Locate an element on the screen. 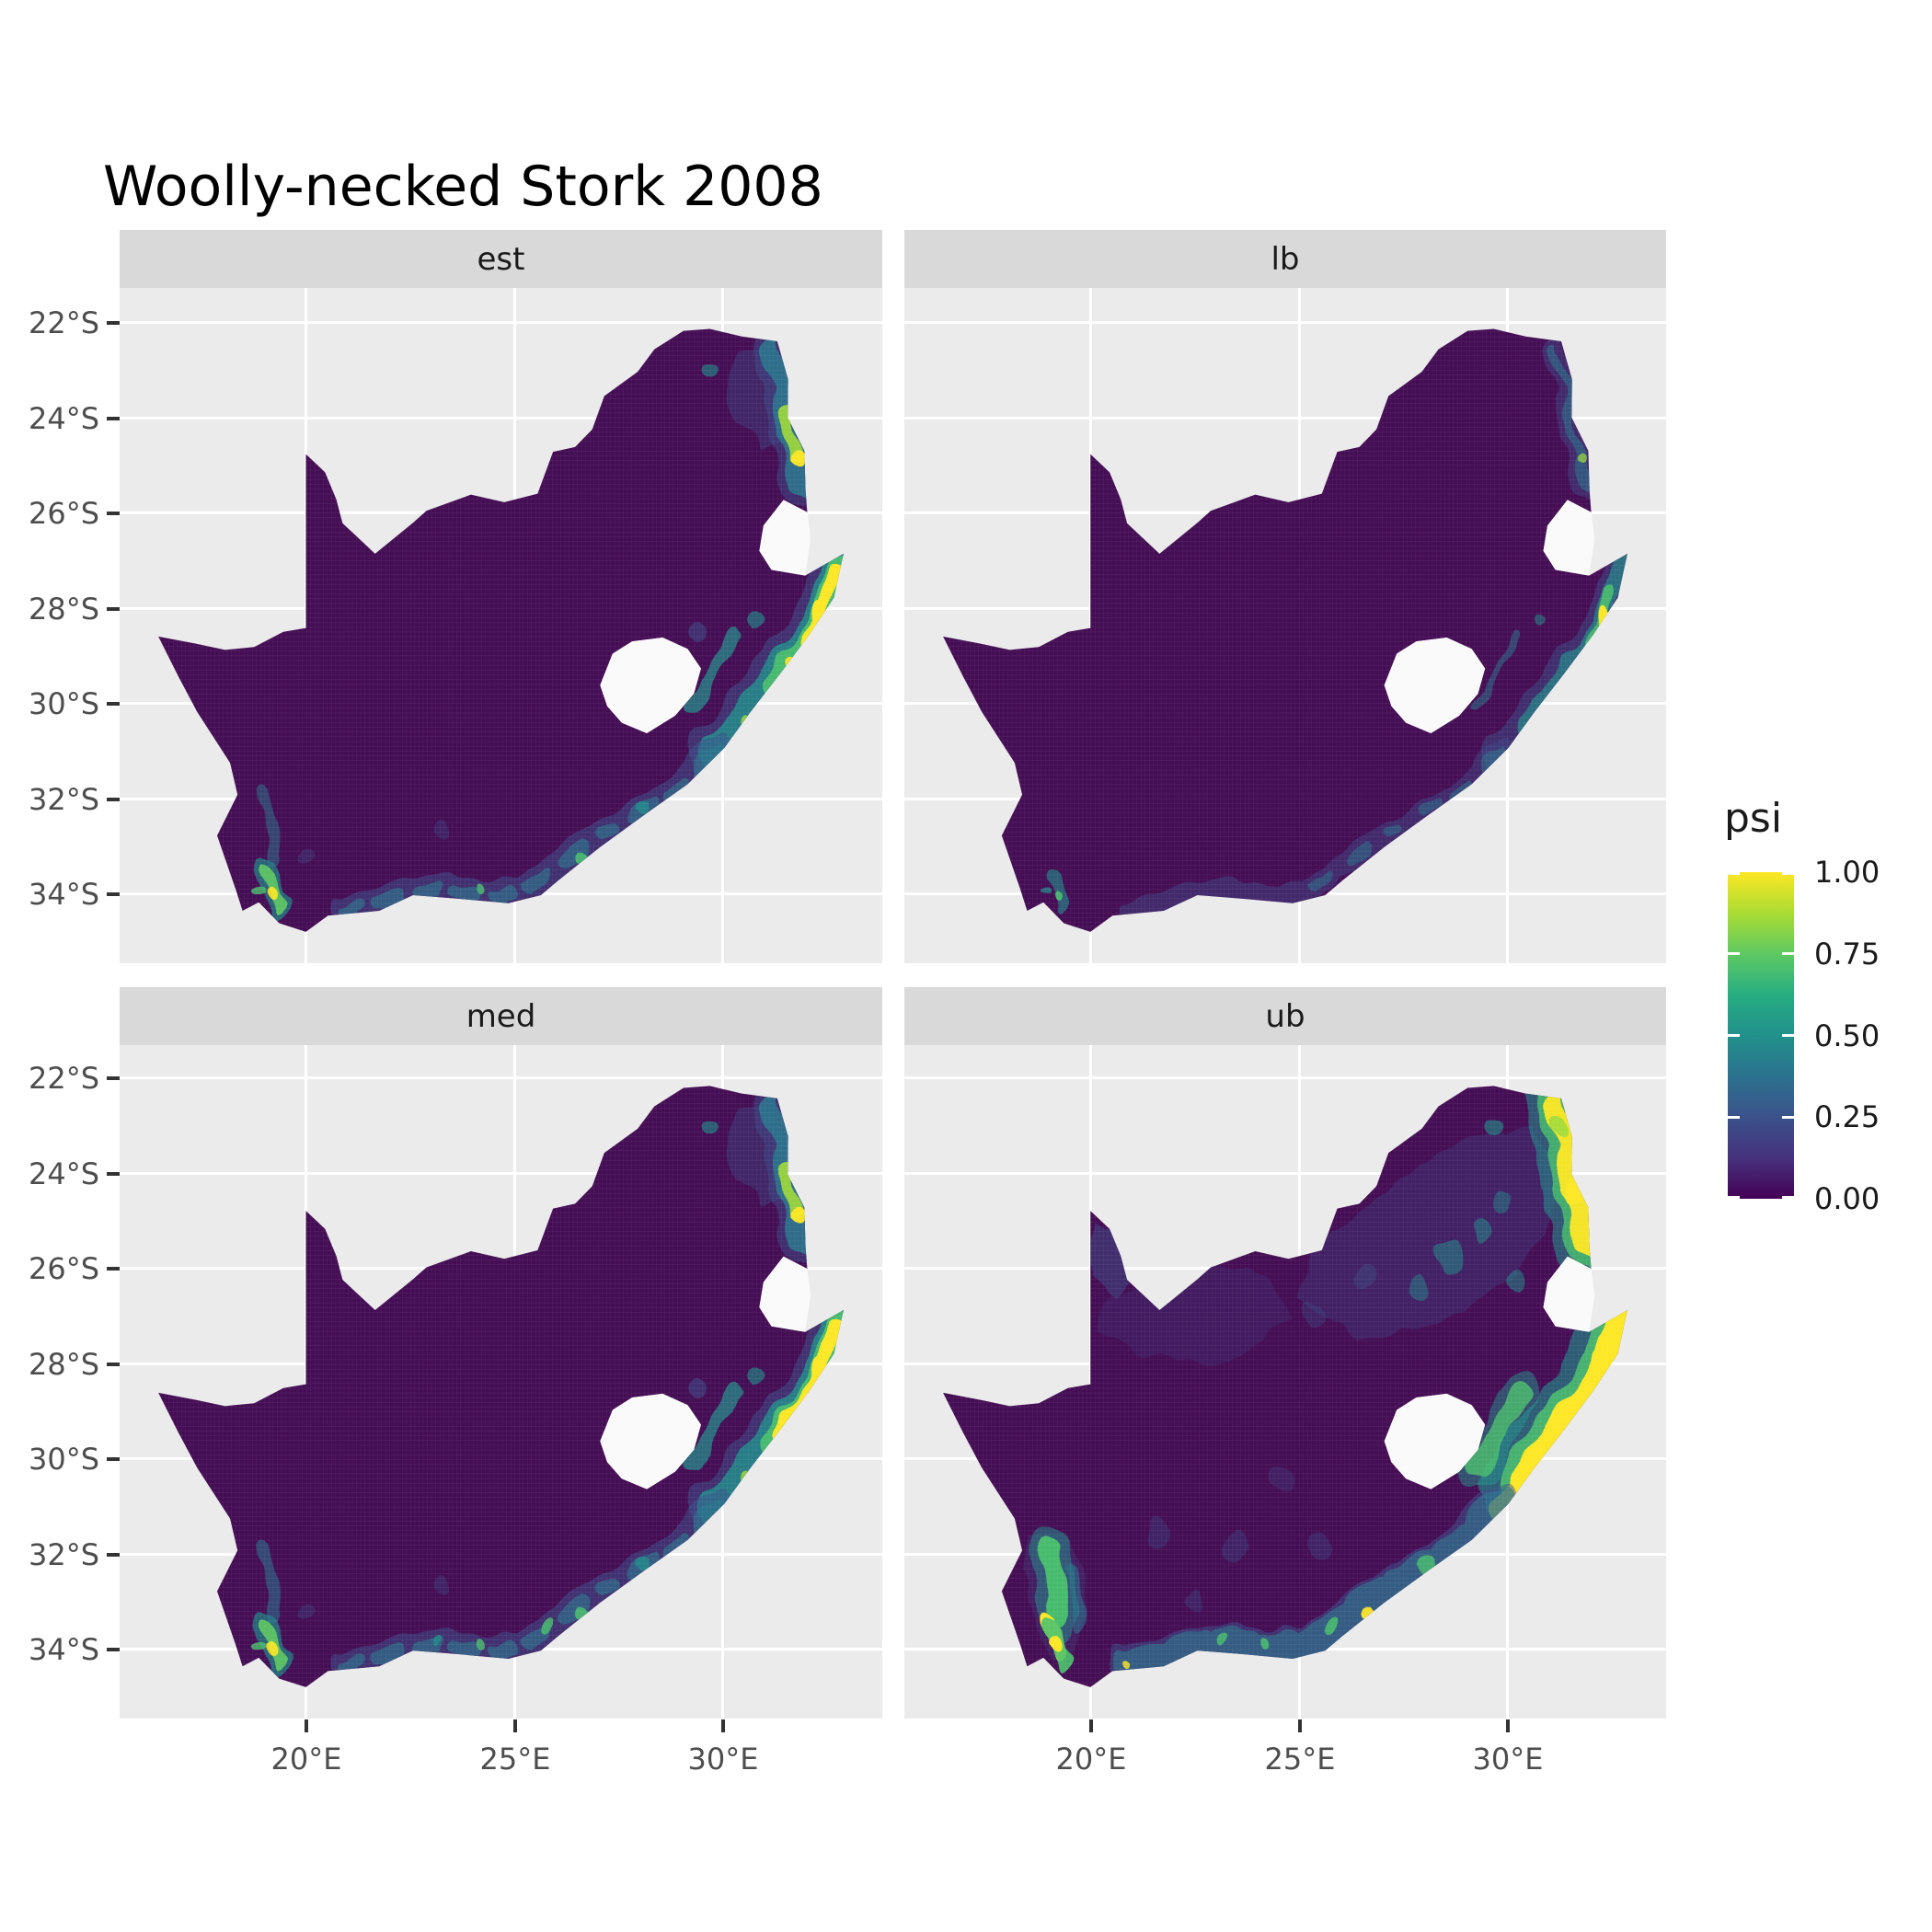  south-africa-map-ub is located at coordinates (1285, 1382).